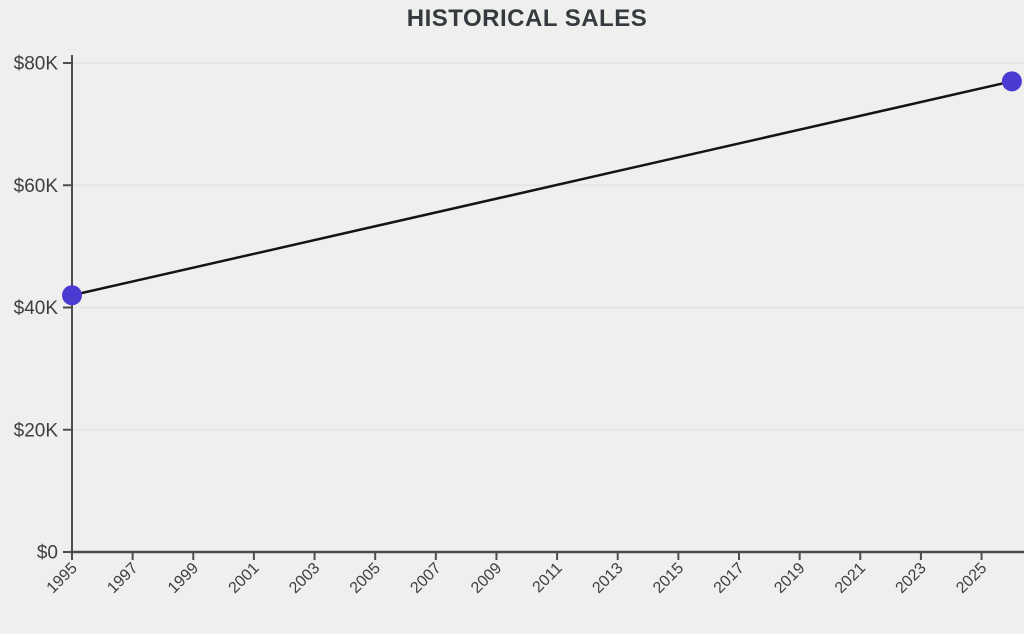 The width and height of the screenshot is (1024, 634). I want to click on x-tick-label: 2001, so click(244, 578).